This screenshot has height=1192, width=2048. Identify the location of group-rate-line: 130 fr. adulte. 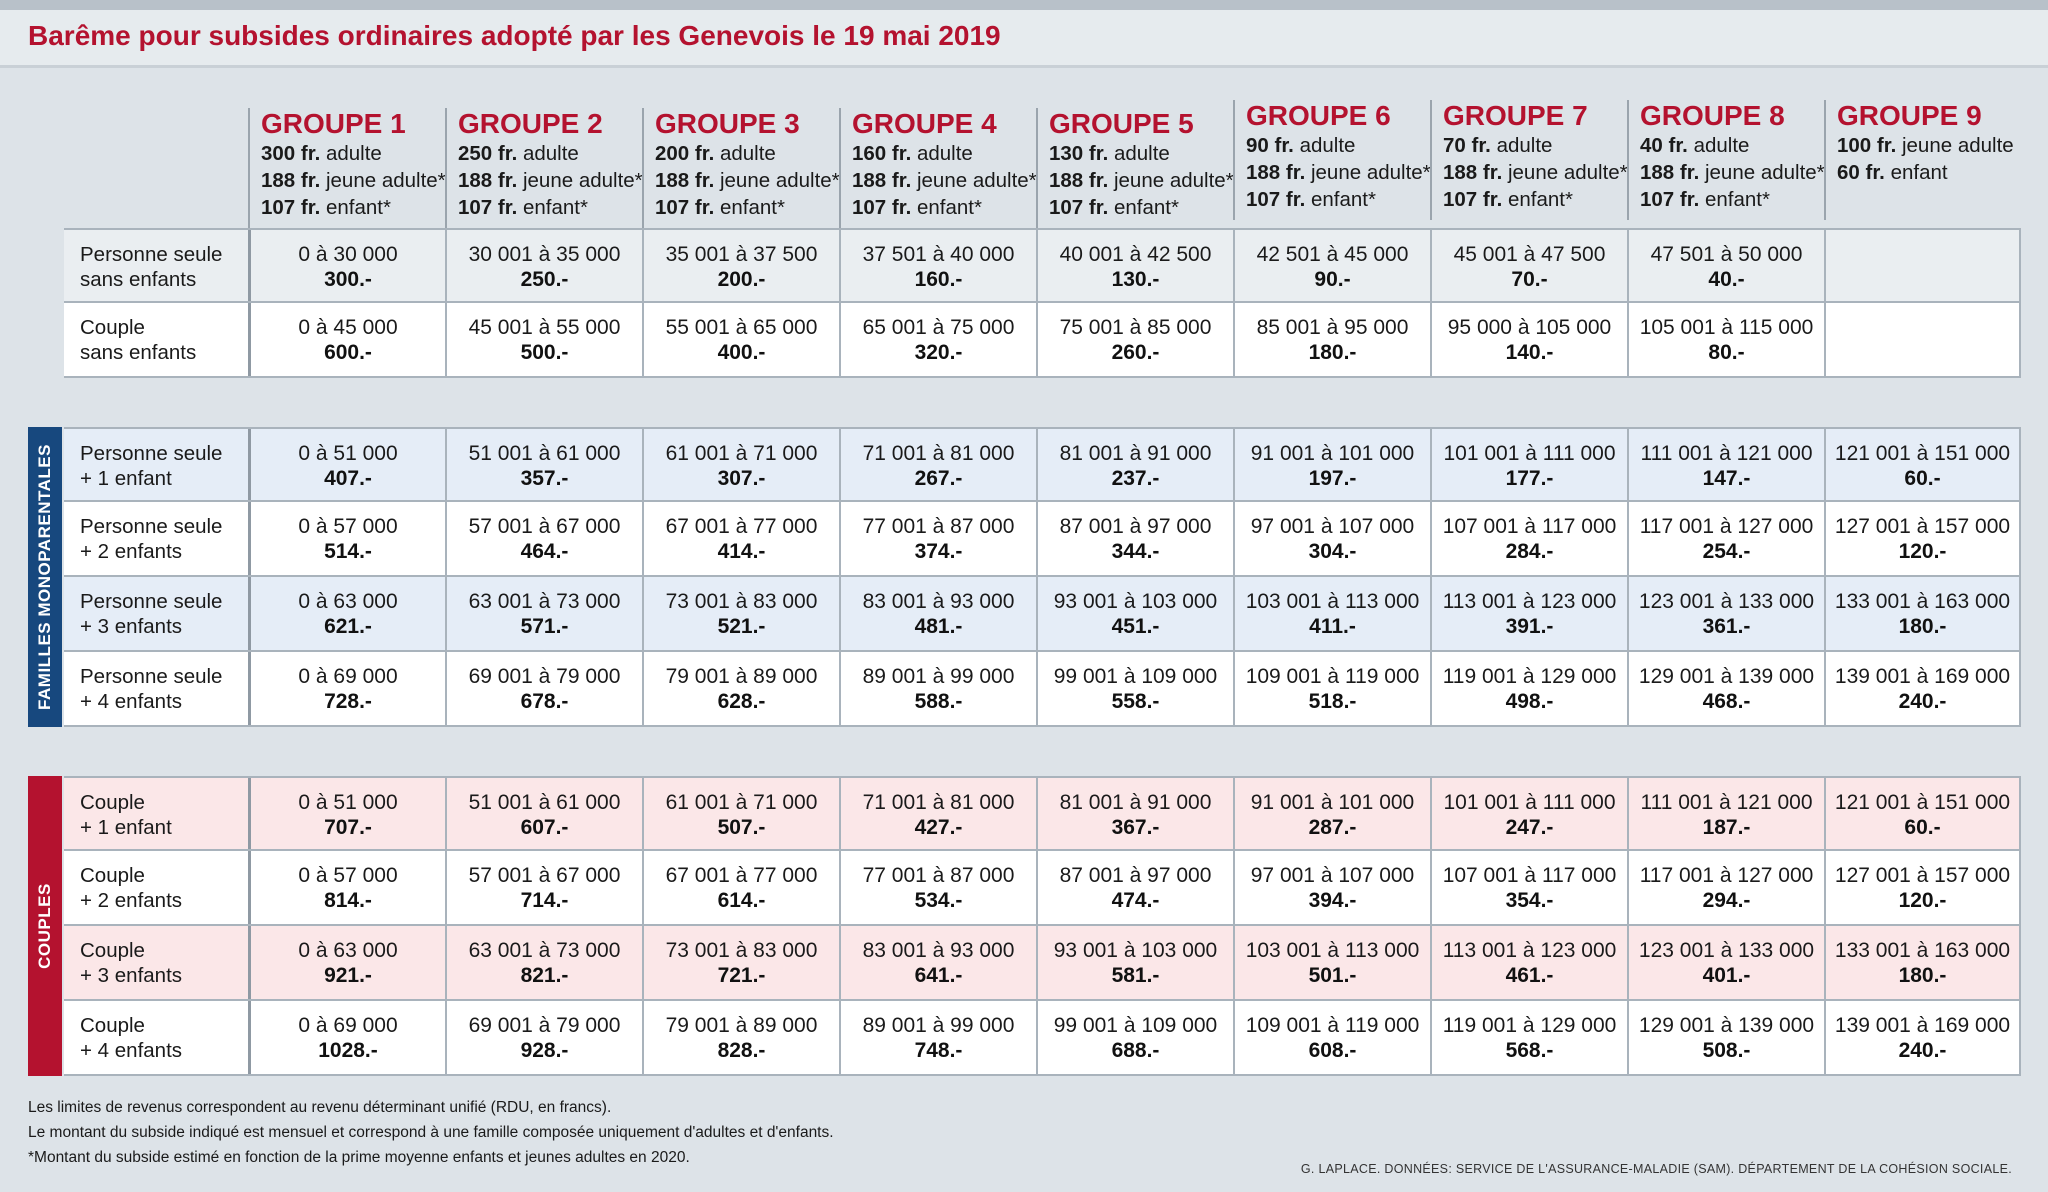
(1141, 153).